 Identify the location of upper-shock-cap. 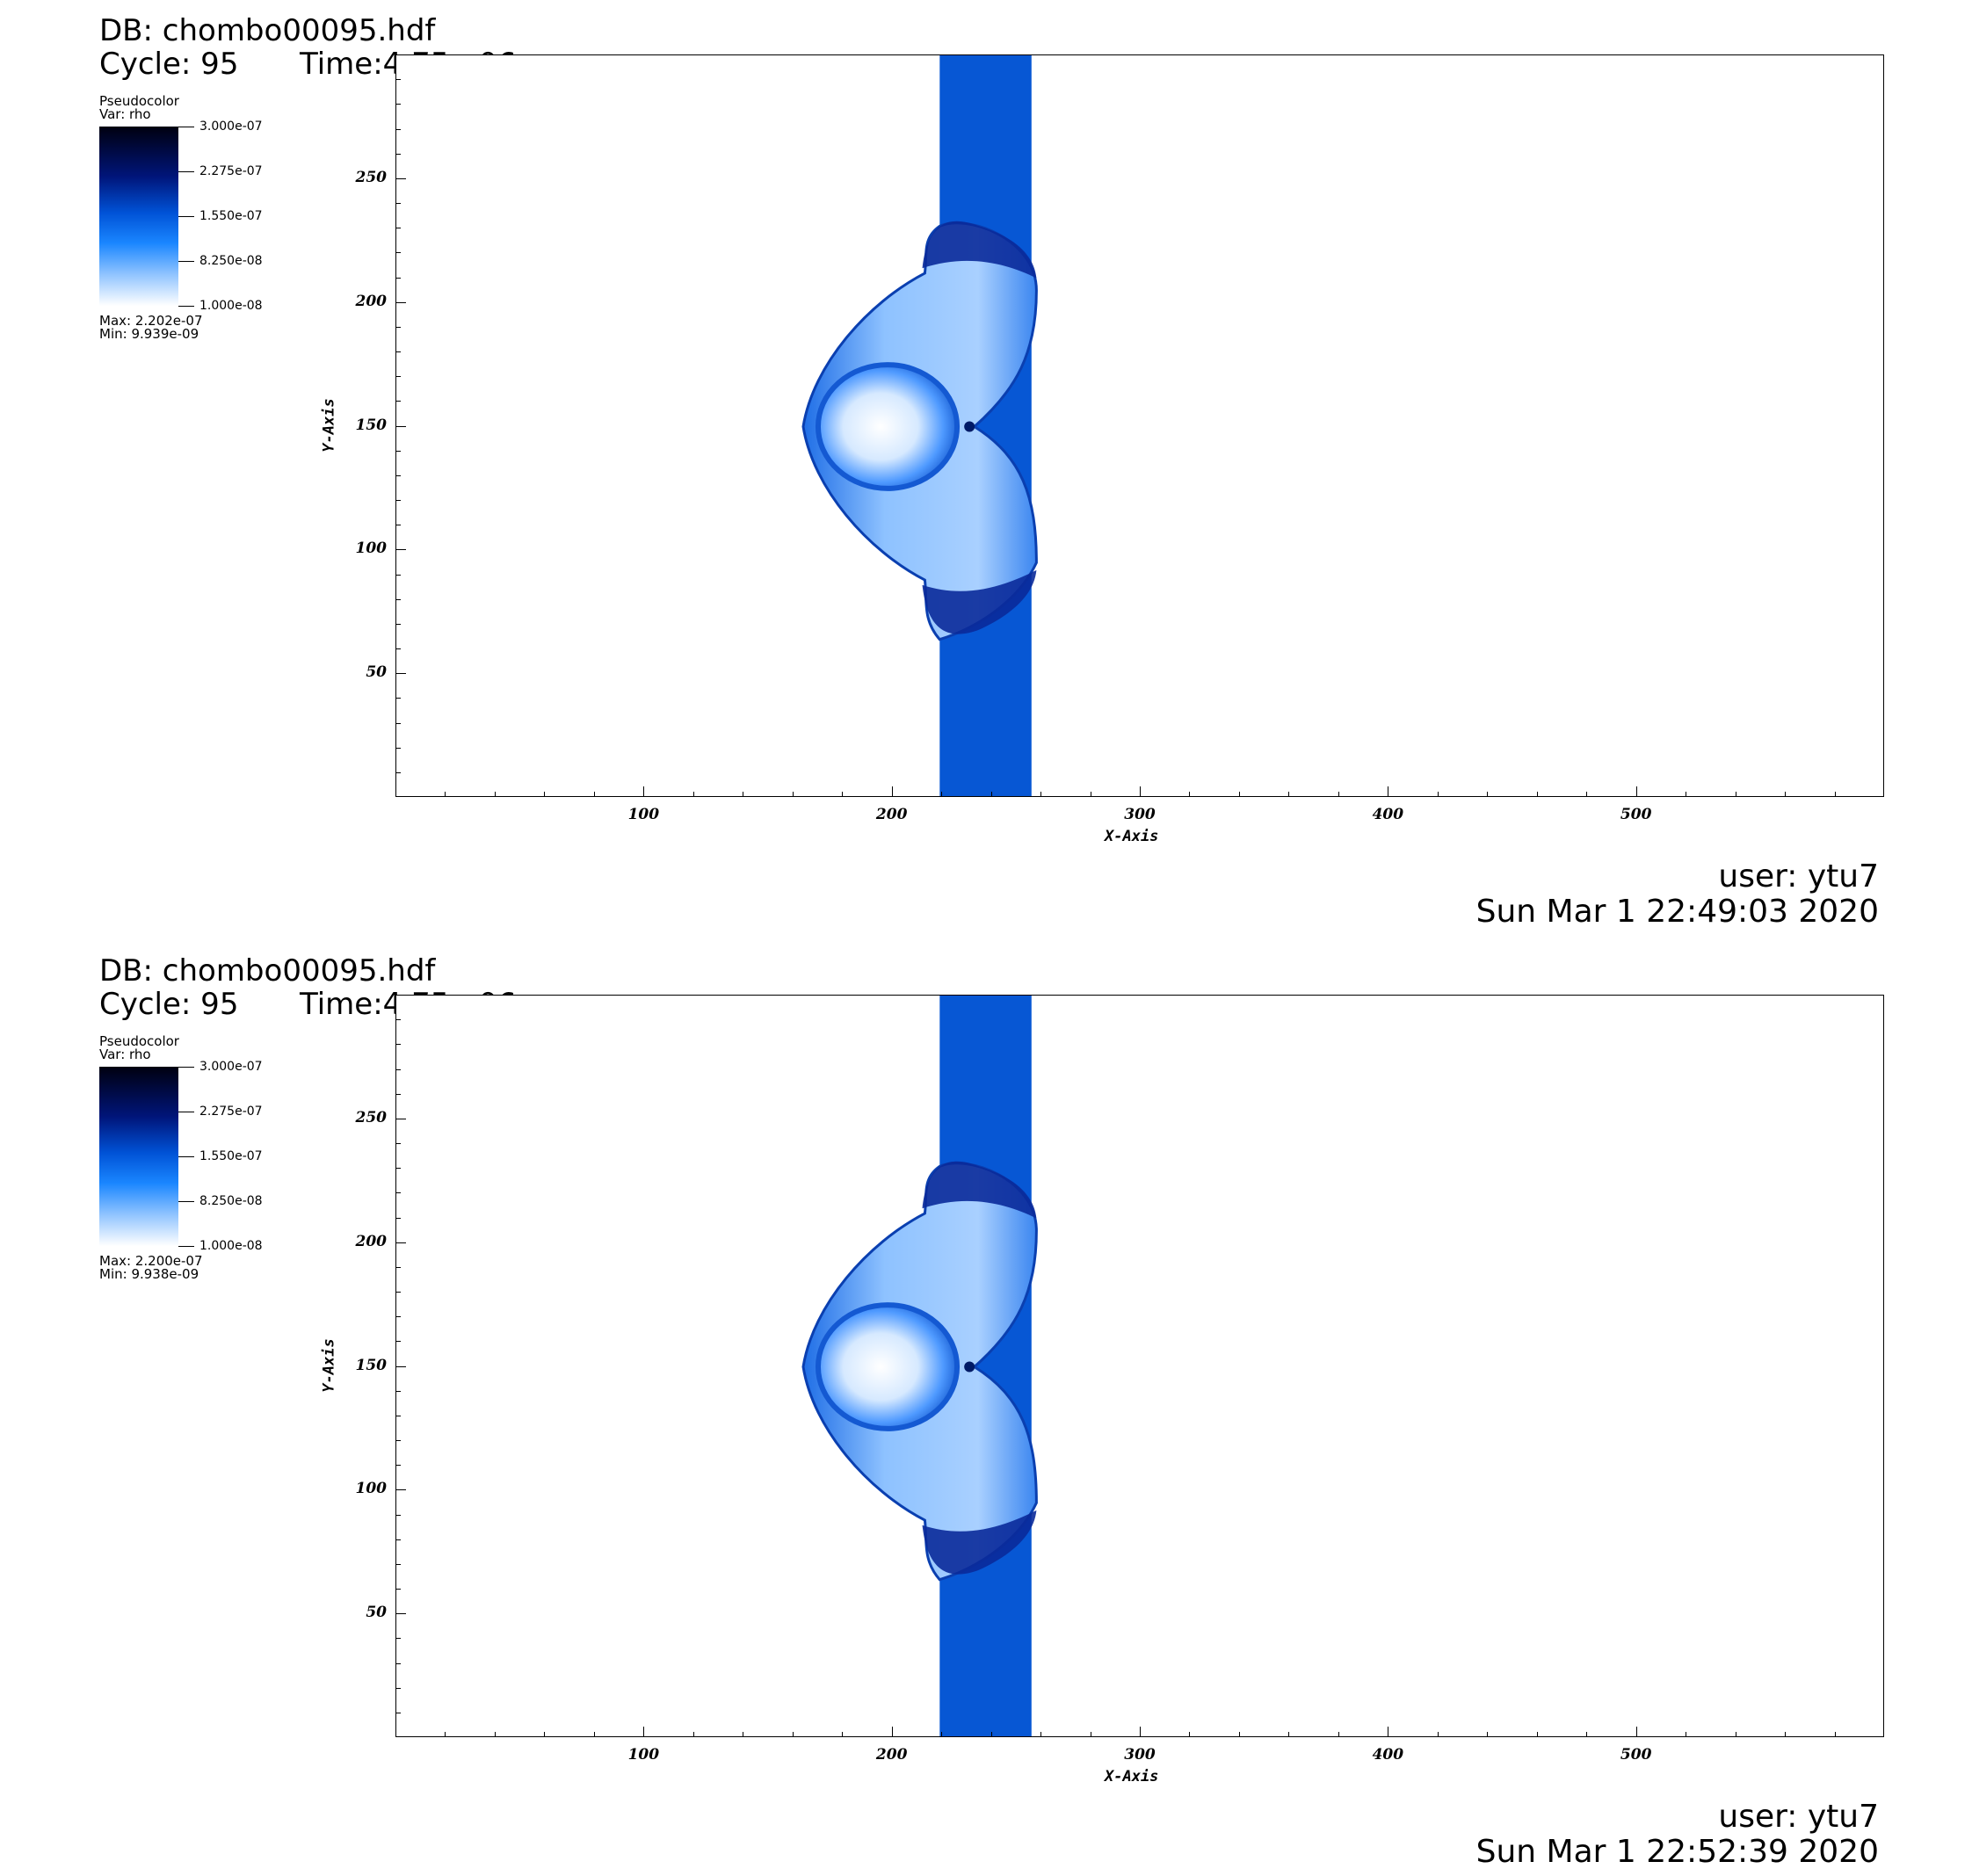
(979, 250).